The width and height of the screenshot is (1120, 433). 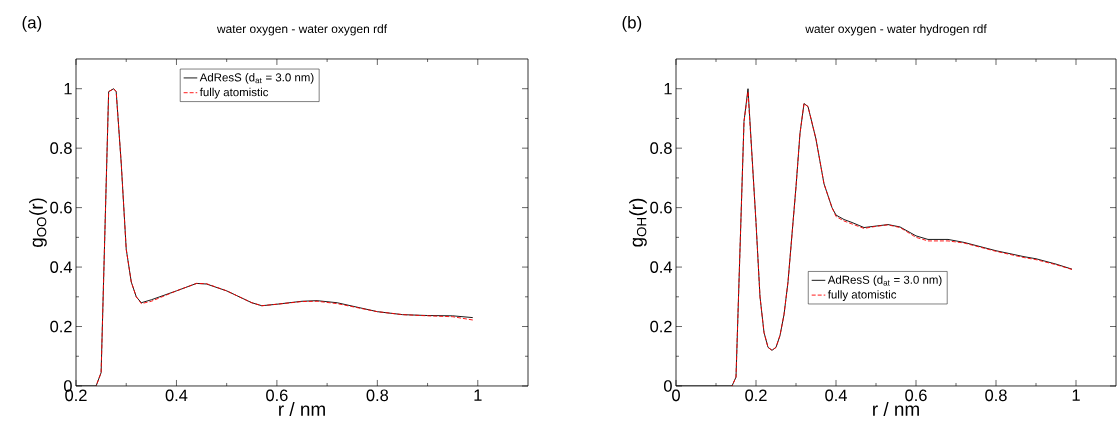 What do you see at coordinates (32, 24) in the screenshot?
I see `text: (a)` at bounding box center [32, 24].